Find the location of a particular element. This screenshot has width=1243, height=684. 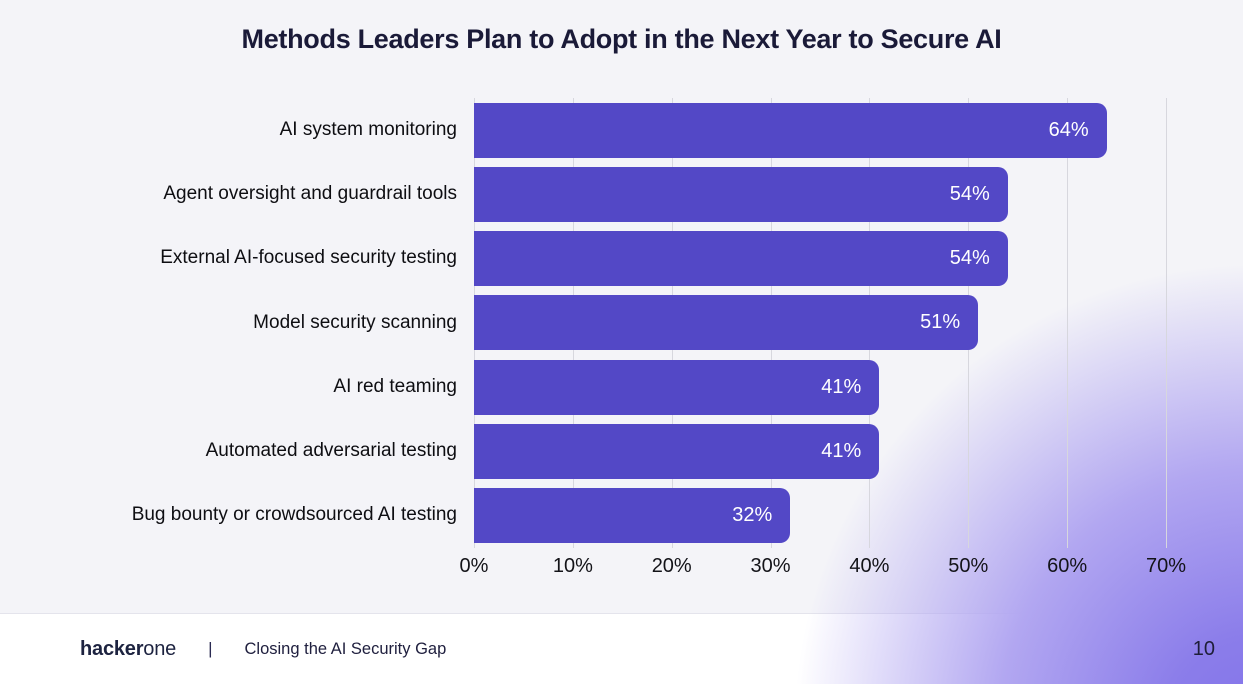

bar-track: 51% is located at coordinates (820, 323).